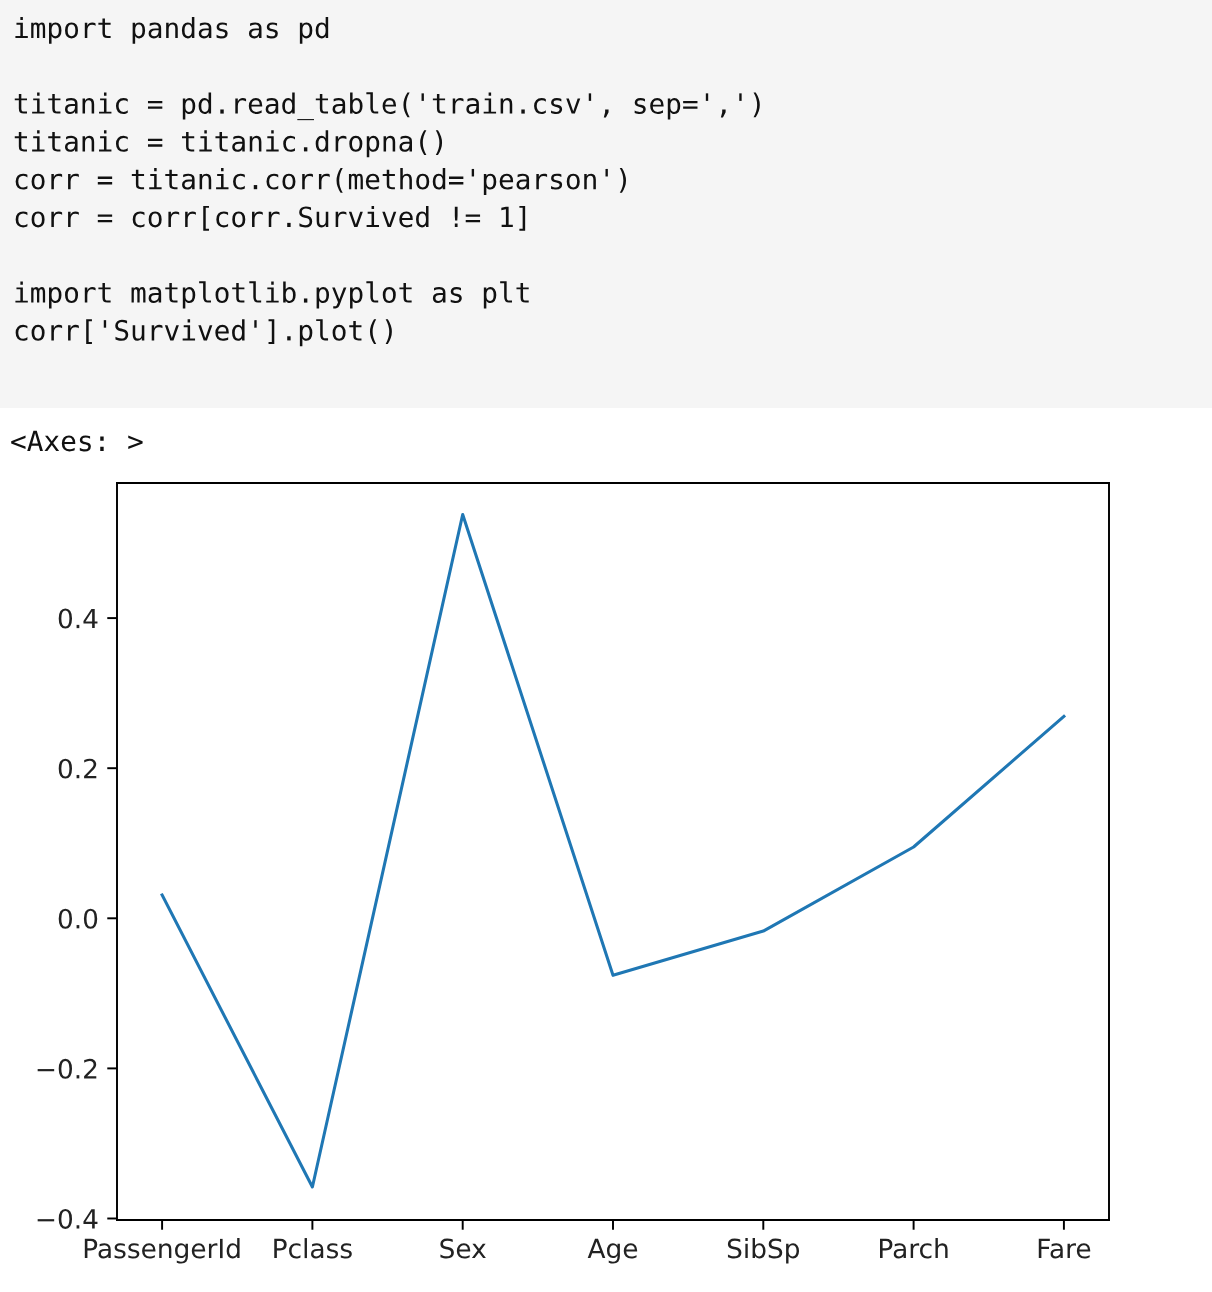 This screenshot has width=1212, height=1292. Describe the element at coordinates (78, 918) in the screenshot. I see `y-tick-label: 0.0` at that location.